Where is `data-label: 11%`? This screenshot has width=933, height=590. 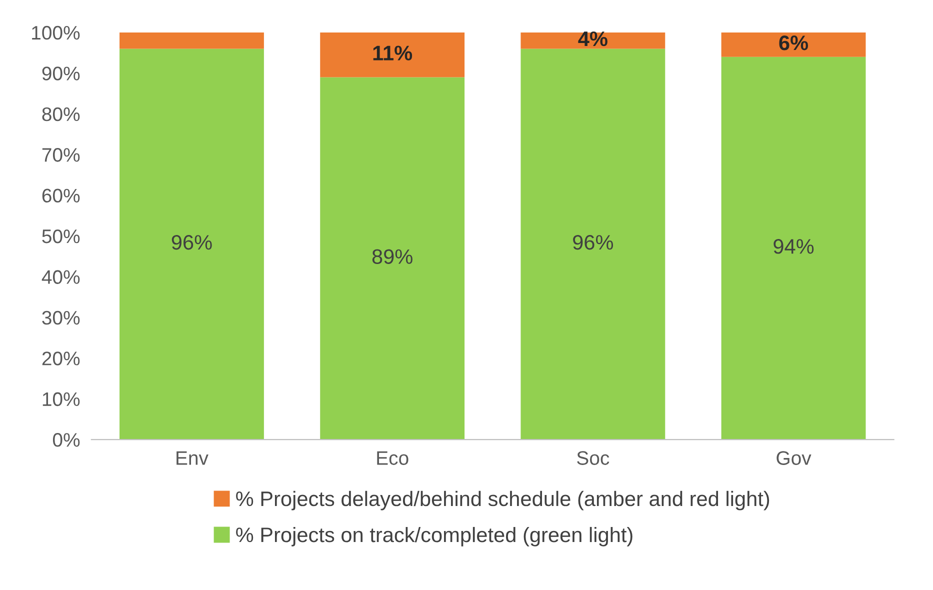
data-label: 11% is located at coordinates (392, 53).